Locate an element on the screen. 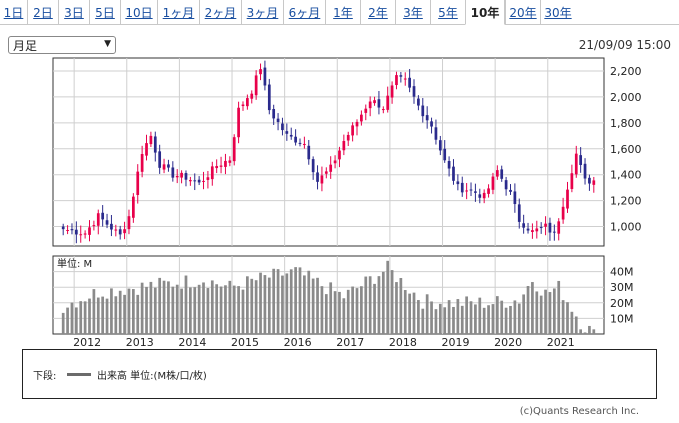 This screenshot has height=423, width=679. volume-tick-label: 30M is located at coordinates (622, 287).